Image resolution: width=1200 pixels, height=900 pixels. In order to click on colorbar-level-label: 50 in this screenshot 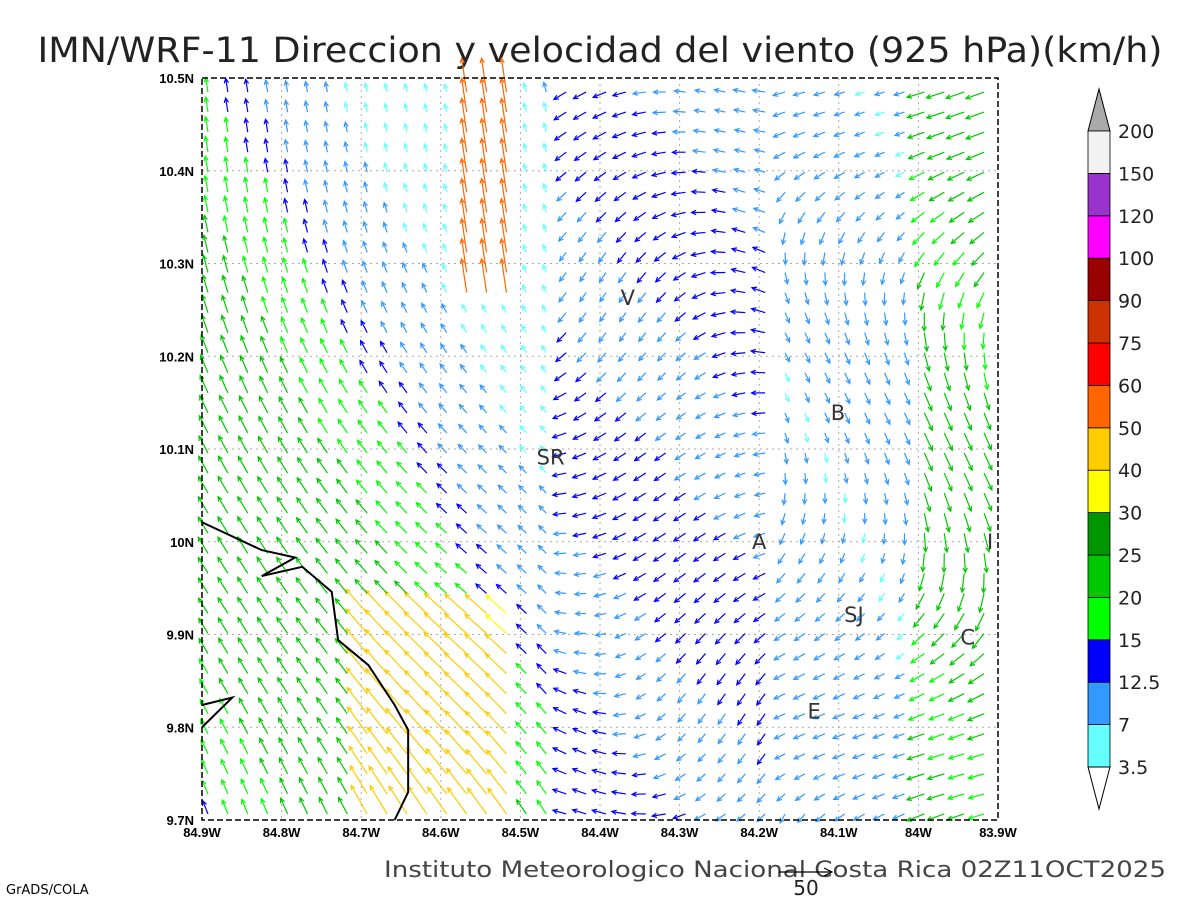, I will do `click(1130, 429)`.